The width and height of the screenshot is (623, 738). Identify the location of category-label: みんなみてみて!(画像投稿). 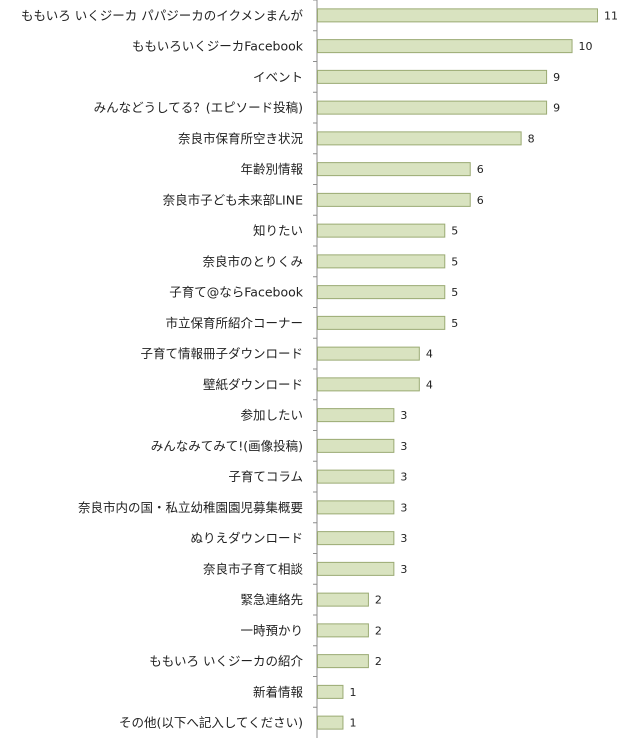
(227, 445).